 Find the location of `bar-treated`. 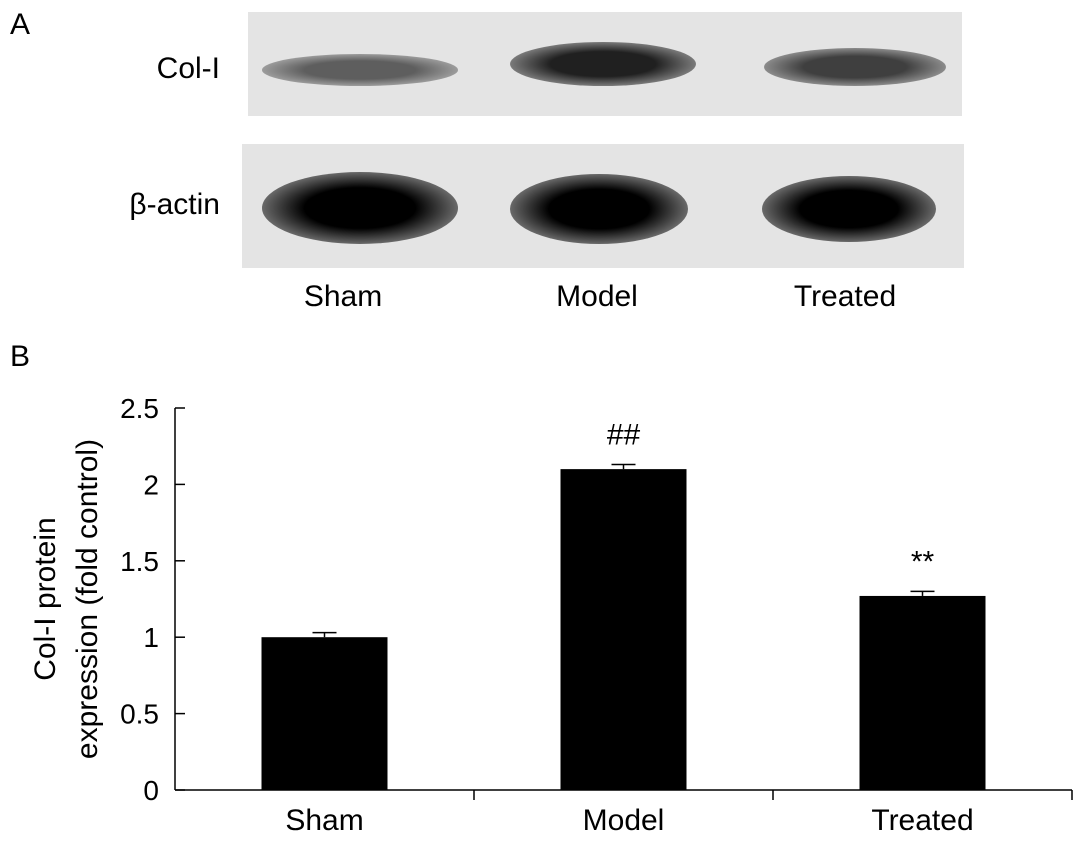

bar-treated is located at coordinates (922, 692).